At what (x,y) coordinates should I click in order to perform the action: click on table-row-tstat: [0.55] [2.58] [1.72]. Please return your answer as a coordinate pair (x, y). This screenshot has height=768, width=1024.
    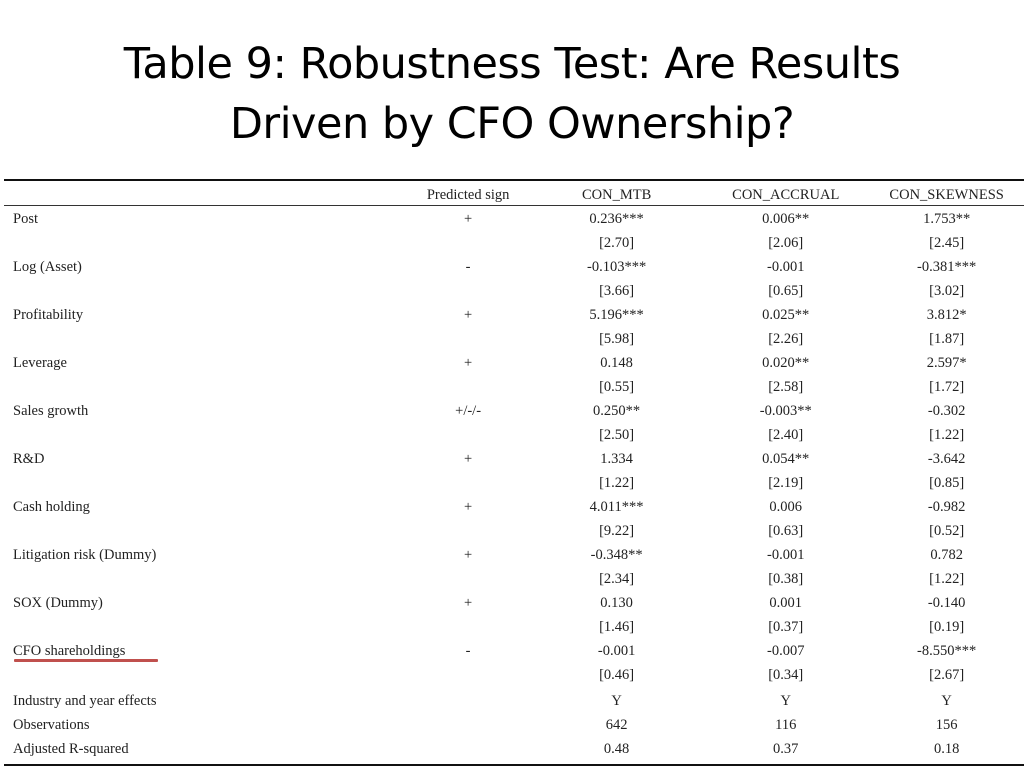
    Looking at the image, I should click on (514, 387).